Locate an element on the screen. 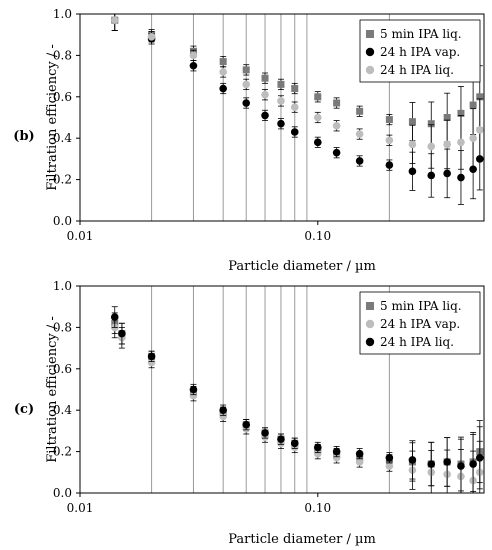 This screenshot has height=550, width=492. y-tick-label: 0.6 is located at coordinates (62, 97).